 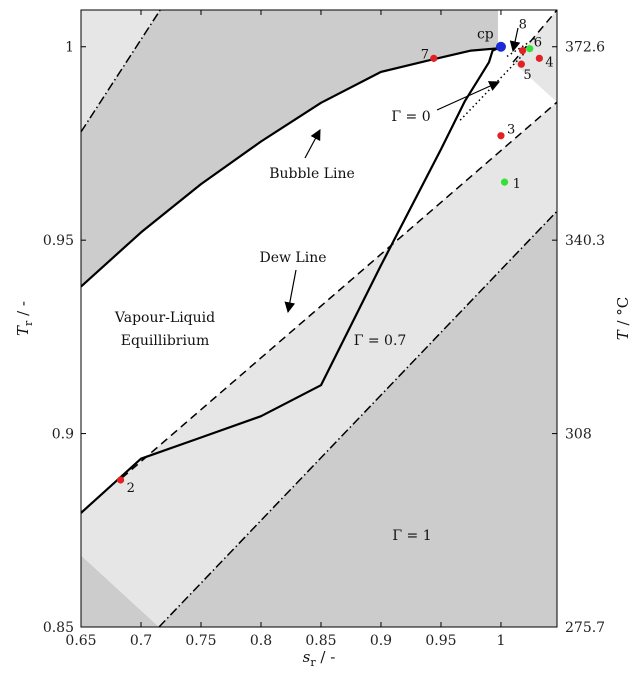 I want to click on data-point-label-2: 2, so click(x=131, y=488).